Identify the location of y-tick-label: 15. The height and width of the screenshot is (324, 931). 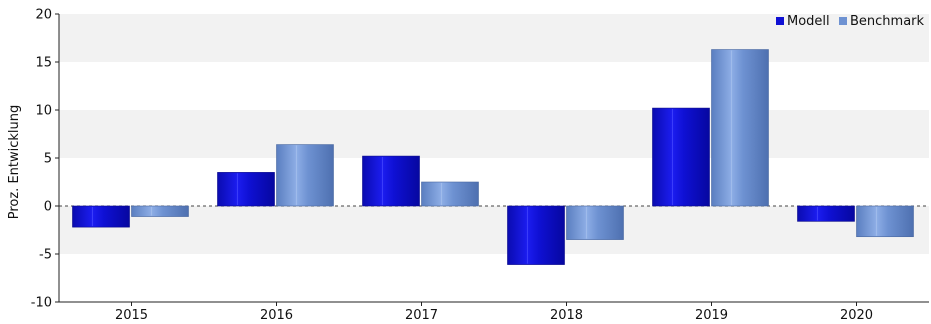
(43, 63).